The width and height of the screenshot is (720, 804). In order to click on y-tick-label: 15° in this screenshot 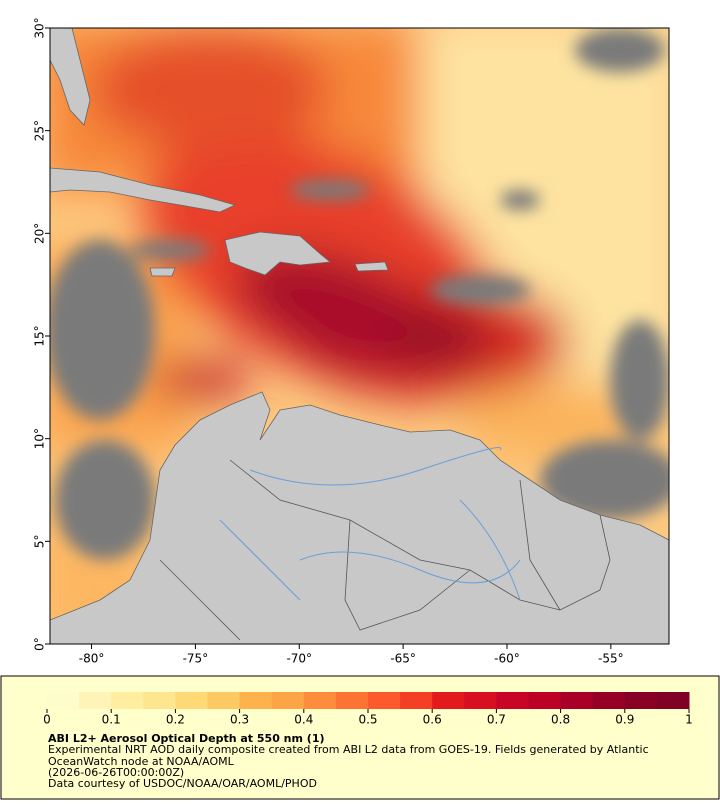, I will do `click(40, 335)`.